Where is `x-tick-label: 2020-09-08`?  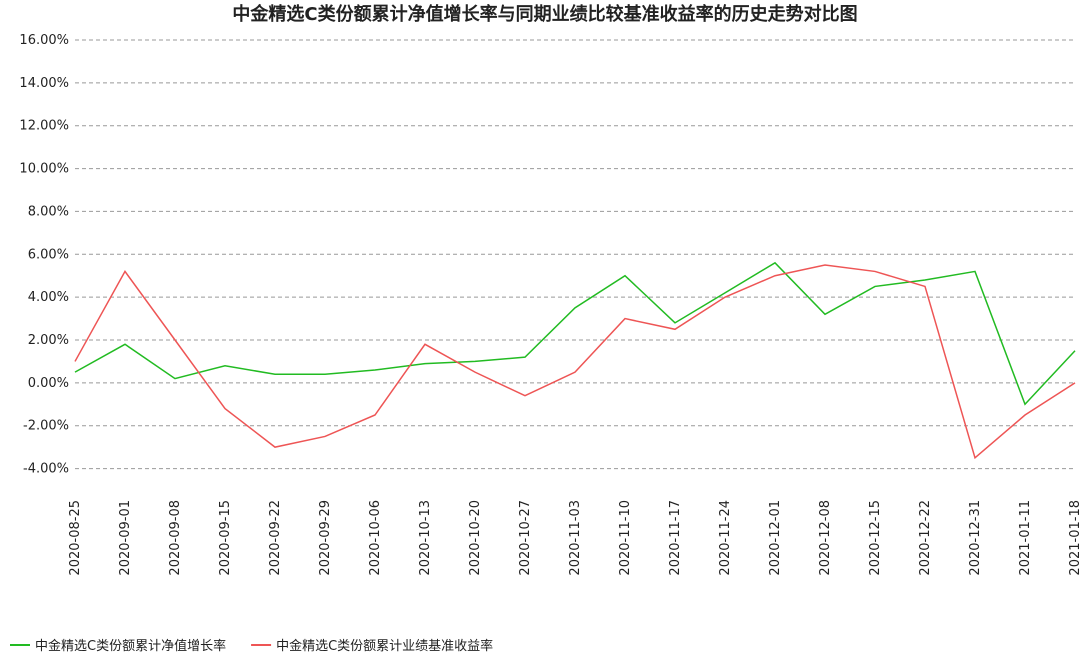 x-tick-label: 2020-09-08 is located at coordinates (175, 538).